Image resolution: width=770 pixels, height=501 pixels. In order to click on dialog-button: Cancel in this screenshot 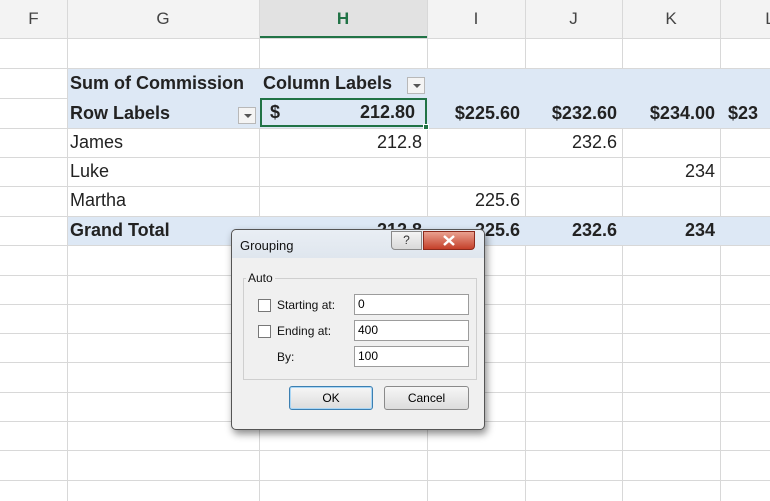, I will do `click(426, 398)`.